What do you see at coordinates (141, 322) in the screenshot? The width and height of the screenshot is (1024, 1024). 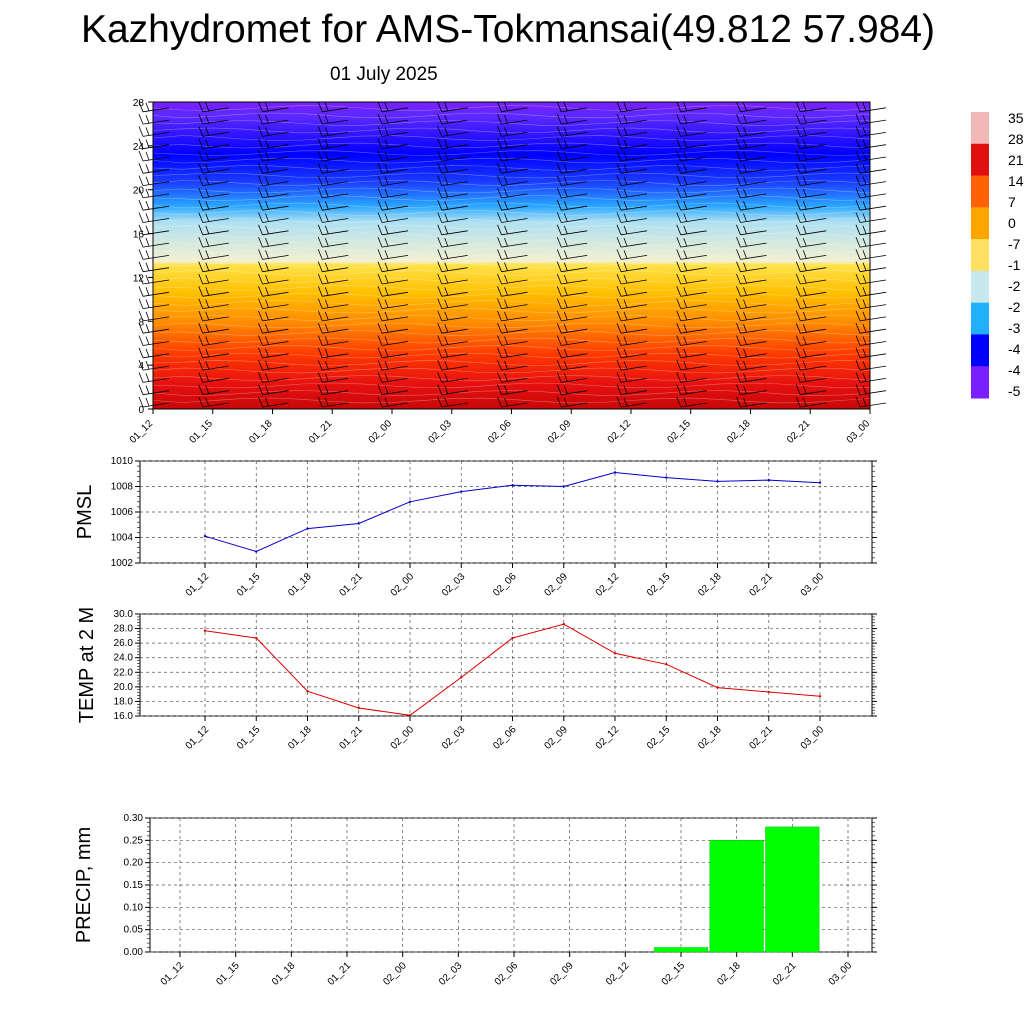 I see `y-tick-label: 8` at bounding box center [141, 322].